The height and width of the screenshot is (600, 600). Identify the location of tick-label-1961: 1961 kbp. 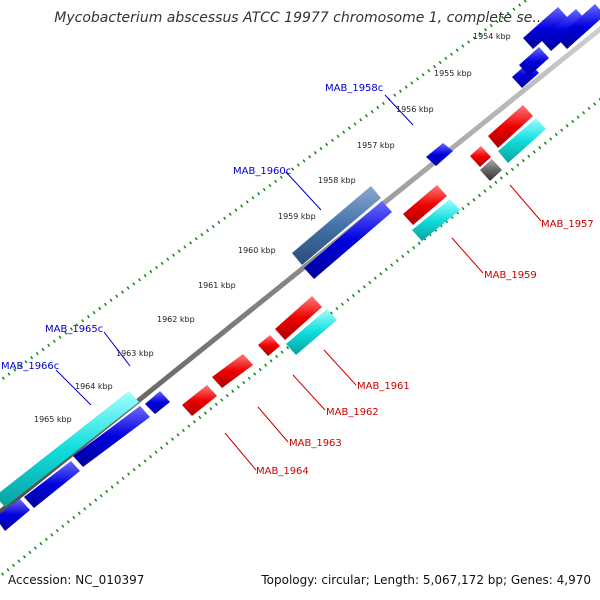
(217, 285).